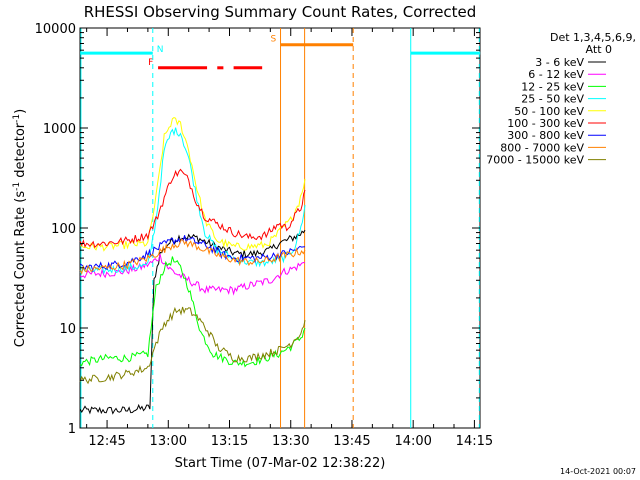  What do you see at coordinates (17, 118) in the screenshot?
I see `y-axis-label-sup2: -1` at bounding box center [17, 118].